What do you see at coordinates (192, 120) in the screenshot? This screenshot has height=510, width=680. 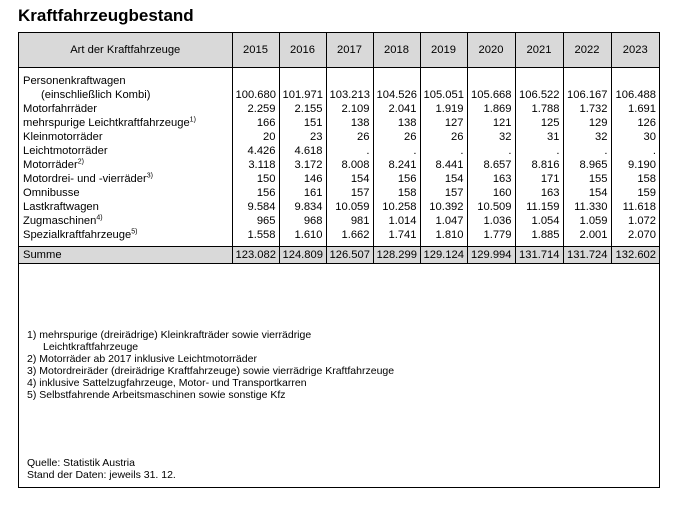 I see `footnote-marker: 1)` at bounding box center [192, 120].